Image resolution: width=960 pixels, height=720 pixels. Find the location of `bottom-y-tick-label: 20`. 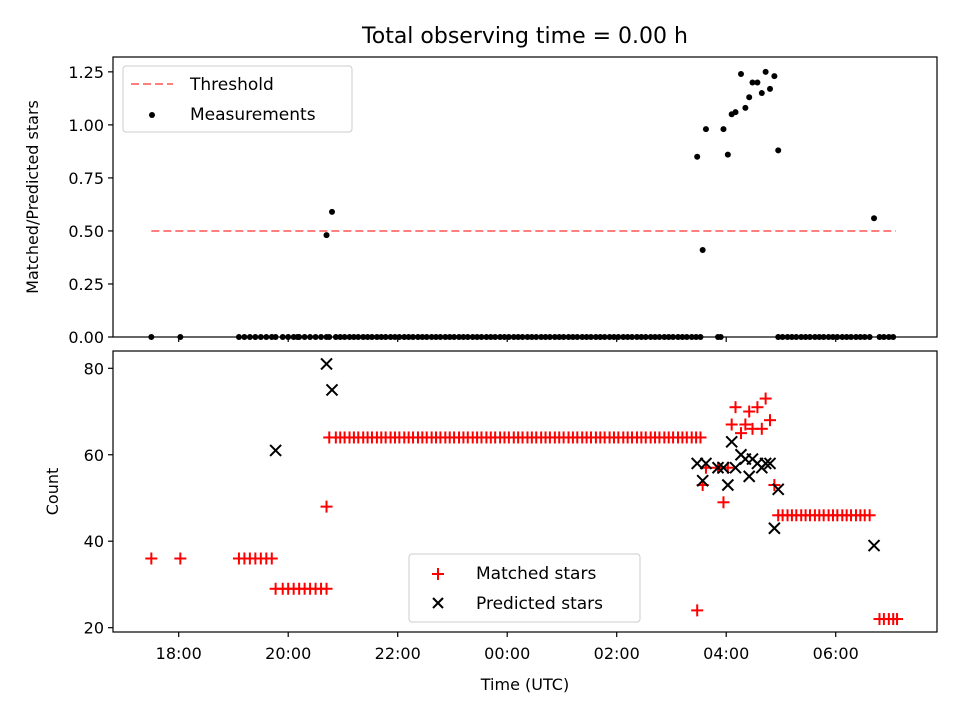

bottom-y-tick-label: 20 is located at coordinates (94, 628).